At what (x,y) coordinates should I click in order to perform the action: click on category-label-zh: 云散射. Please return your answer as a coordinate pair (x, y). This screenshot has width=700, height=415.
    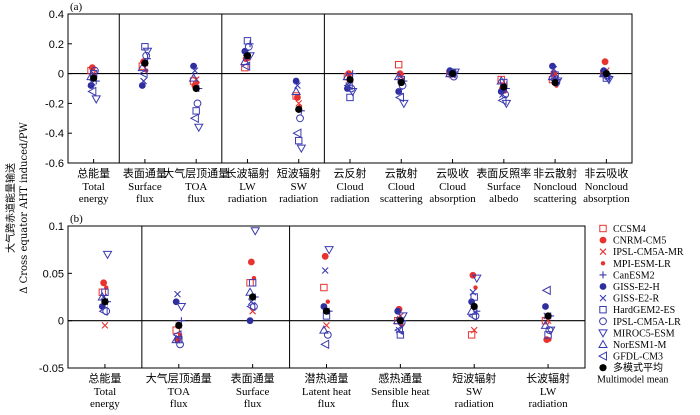
    Looking at the image, I should click on (401, 173).